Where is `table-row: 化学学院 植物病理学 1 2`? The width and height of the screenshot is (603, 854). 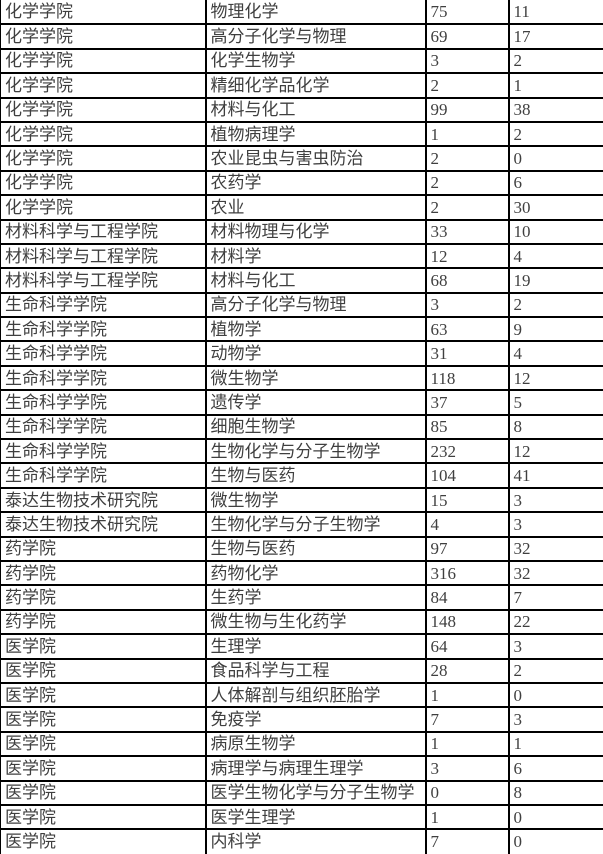 table-row: 化学学院 植物病理学 1 2 is located at coordinates (301, 134).